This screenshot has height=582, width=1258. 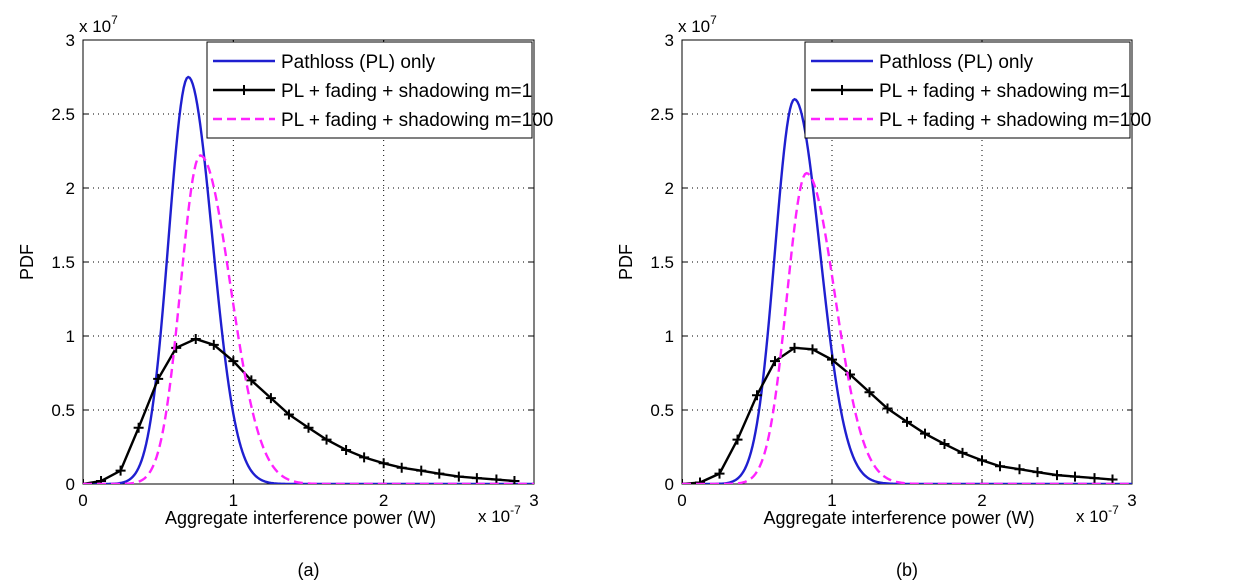 I want to click on y-multiplier: x 107, so click(x=697, y=24).